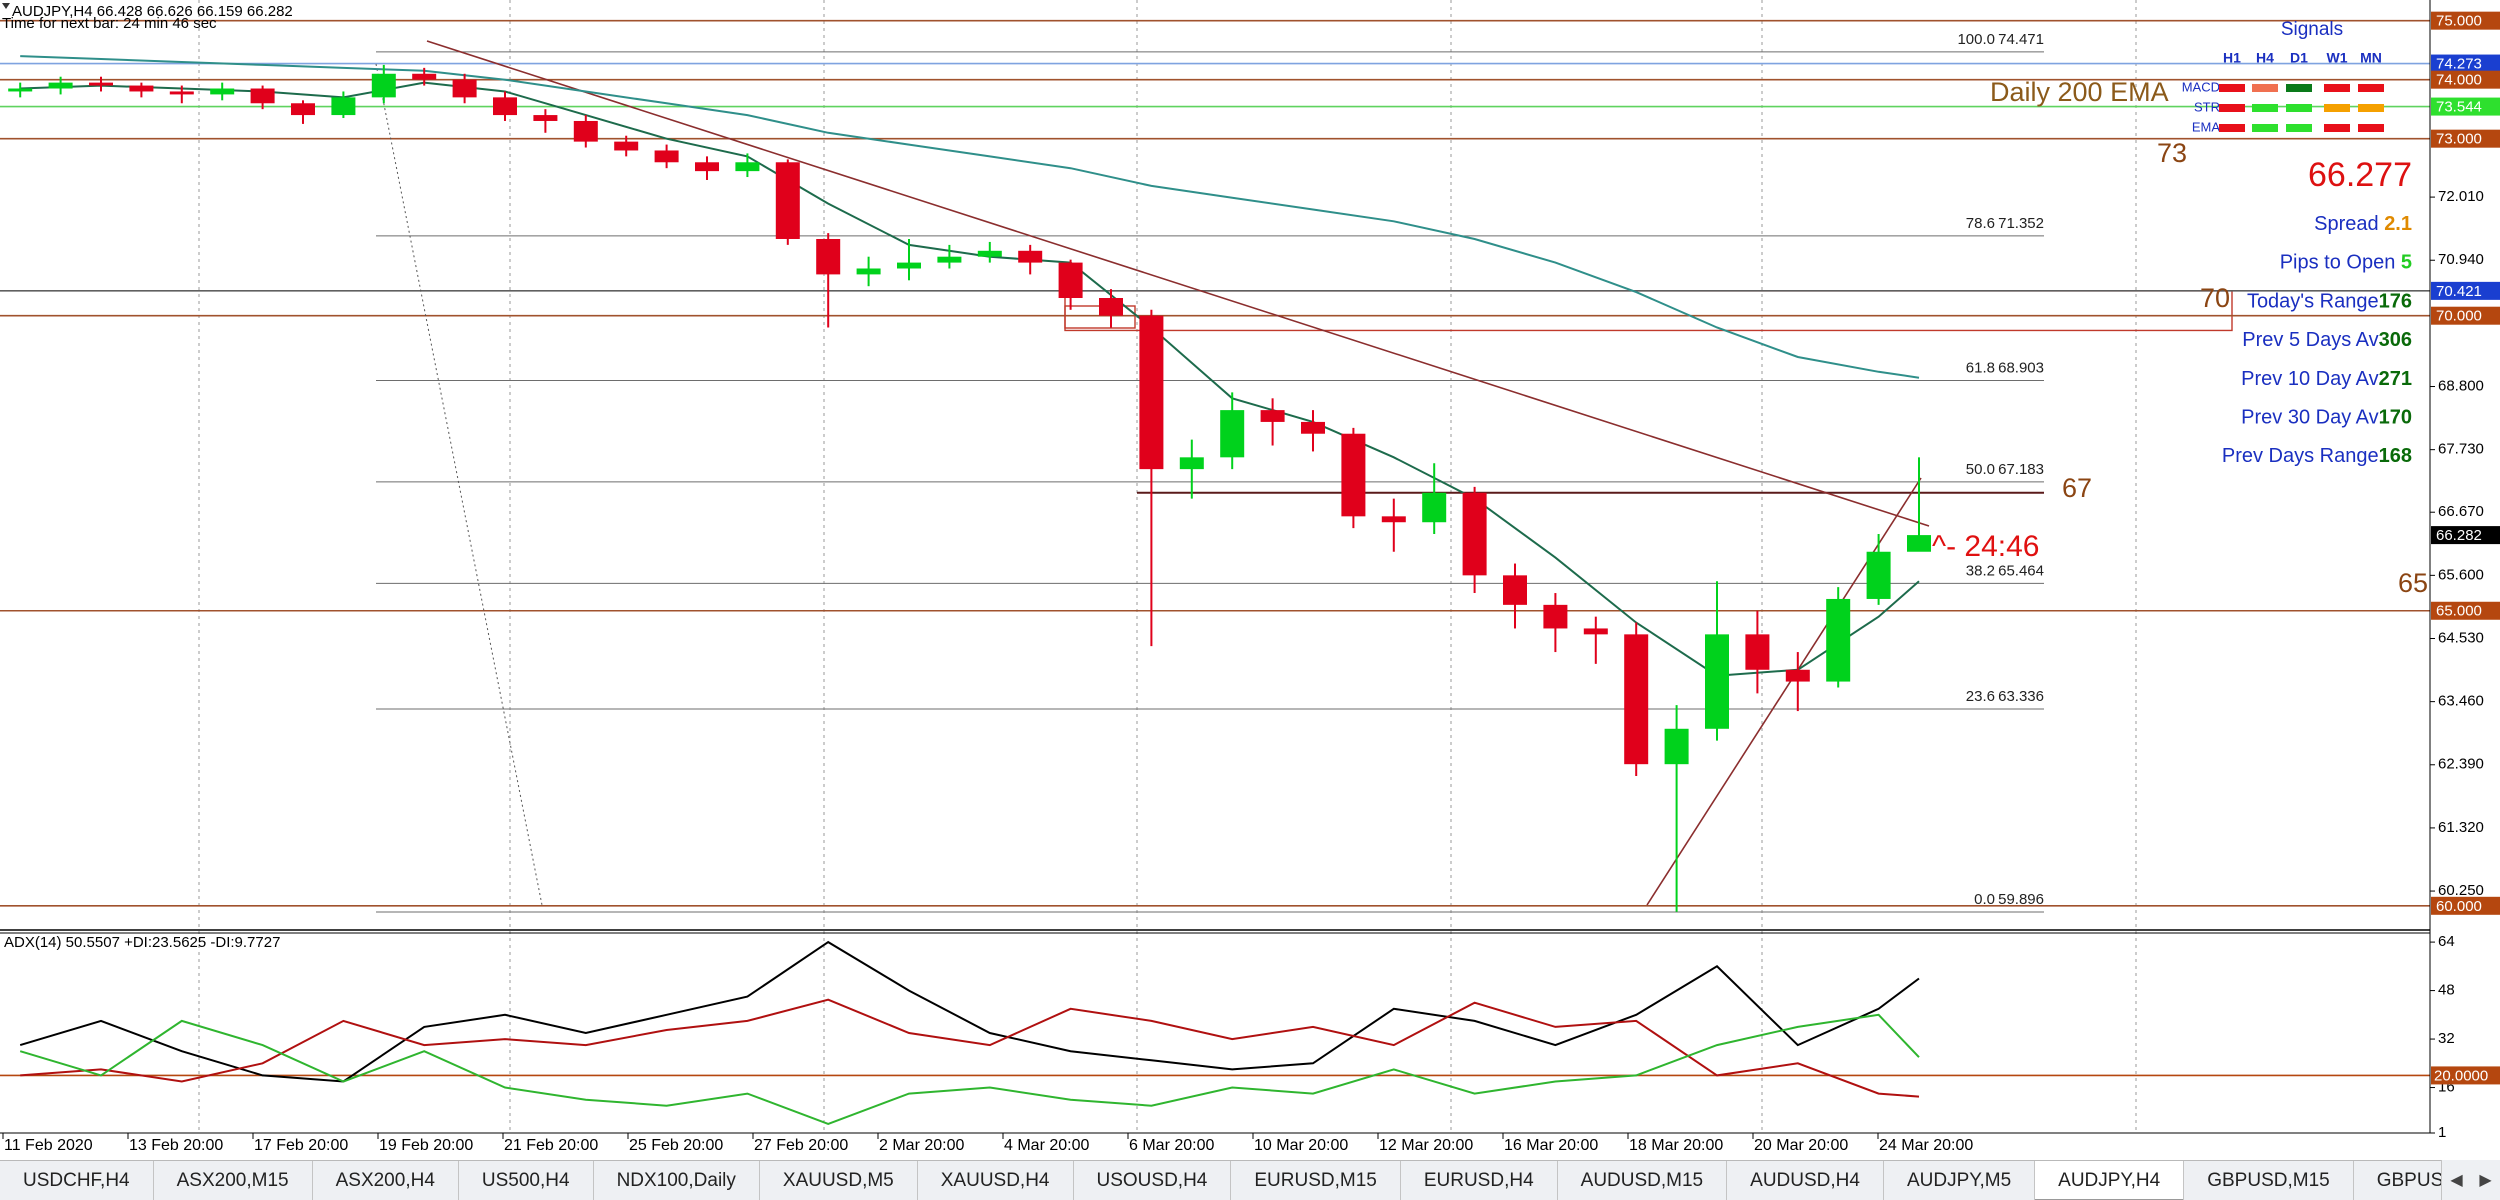  What do you see at coordinates (1643, 1180) in the screenshot?
I see `chart-tab: AUDUSD,M15` at bounding box center [1643, 1180].